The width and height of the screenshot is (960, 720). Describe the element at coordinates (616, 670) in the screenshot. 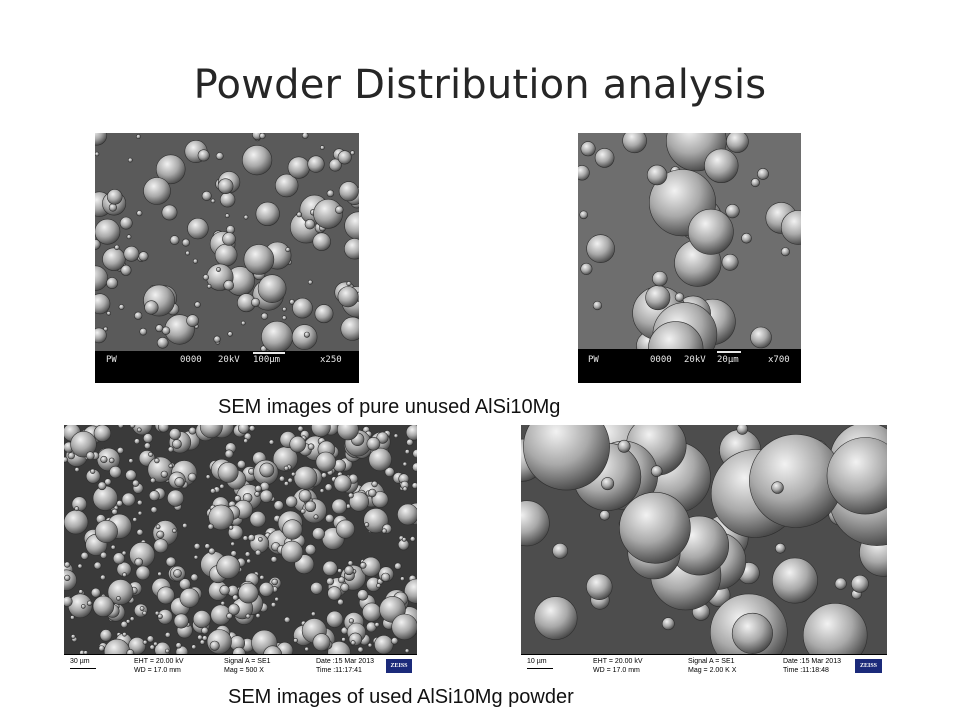

I see `sem-wd-label: WD = 17.0 mm` at that location.